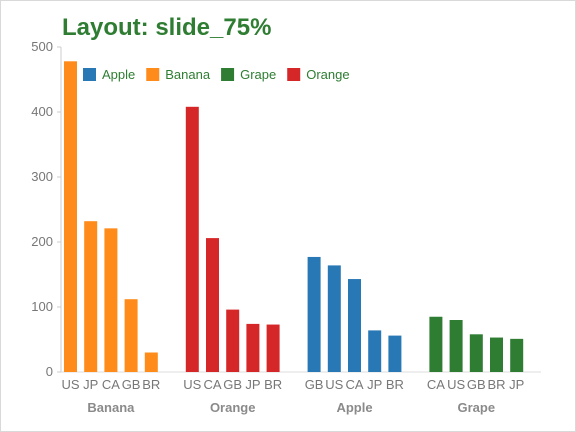  What do you see at coordinates (253, 347) in the screenshot?
I see `bar-orange-jp` at bounding box center [253, 347].